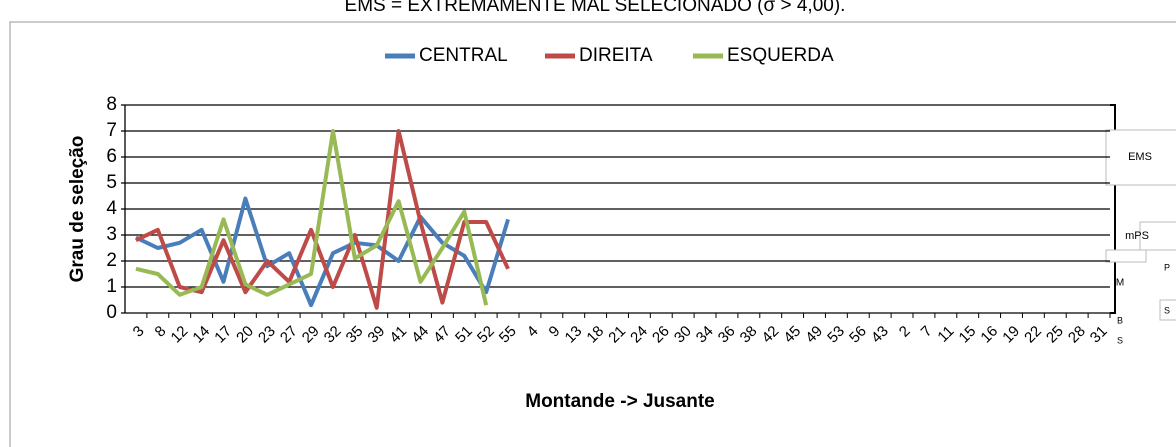 This screenshot has width=1176, height=447. Describe the element at coordinates (442, 335) in the screenshot. I see `x-tick-label: 47` at that location.